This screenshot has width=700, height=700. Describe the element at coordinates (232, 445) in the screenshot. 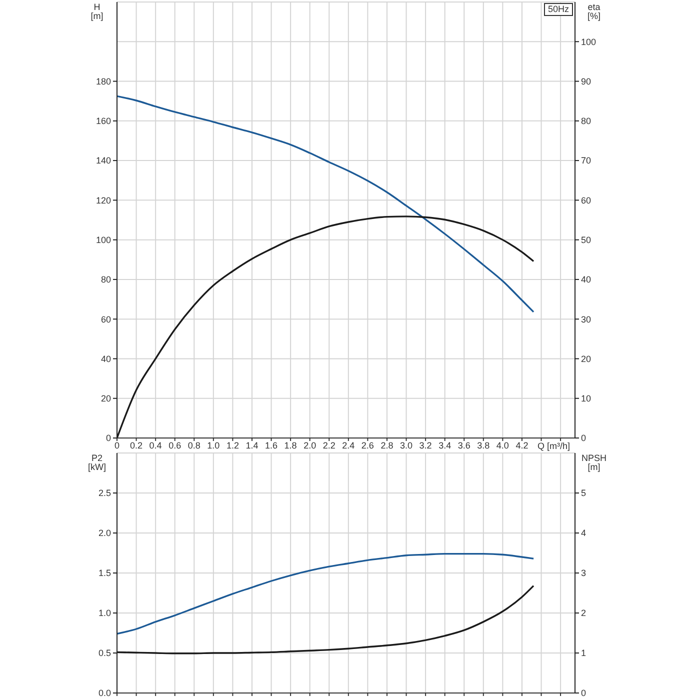

I see `x-tick-label: 1.2` at that location.